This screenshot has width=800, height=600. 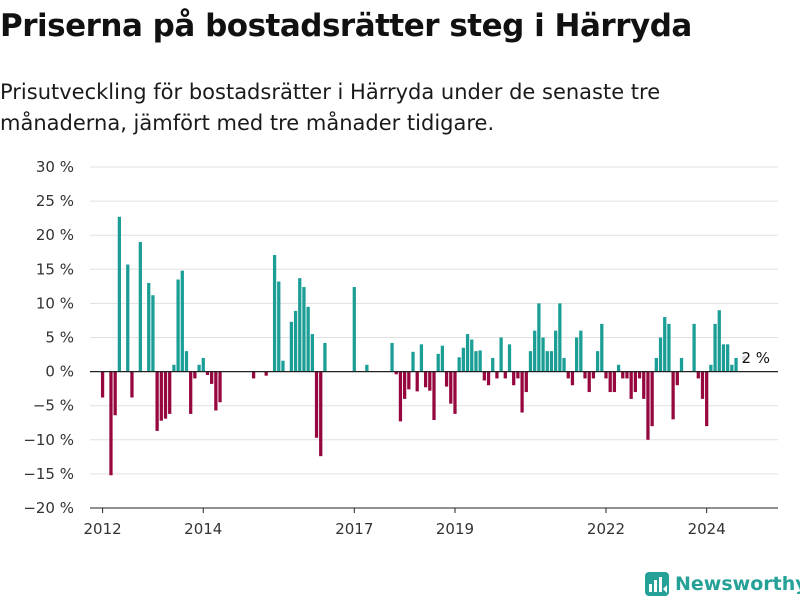 I want to click on x-axis-ticks: 2012 2014 2017 2019 2022 2024, so click(x=404, y=523).